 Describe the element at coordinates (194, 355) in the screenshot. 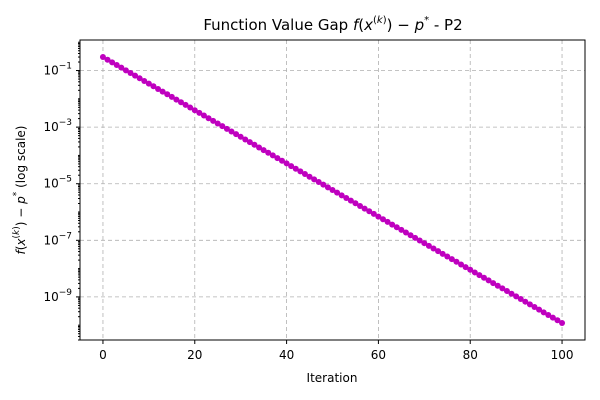

I see `x-tick-label: 20` at that location.